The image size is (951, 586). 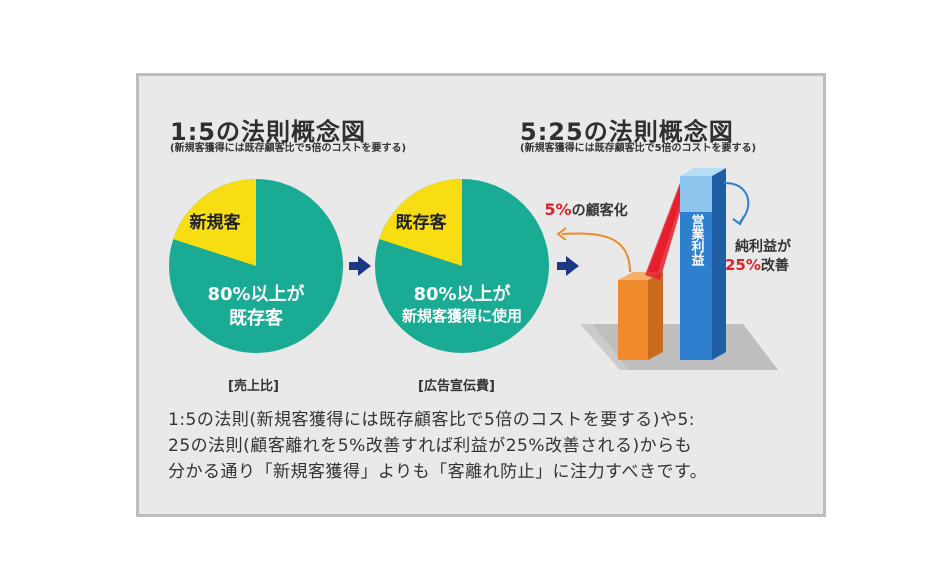 I want to click on bar-operating-profit-label: 営業利益, so click(x=697, y=240).